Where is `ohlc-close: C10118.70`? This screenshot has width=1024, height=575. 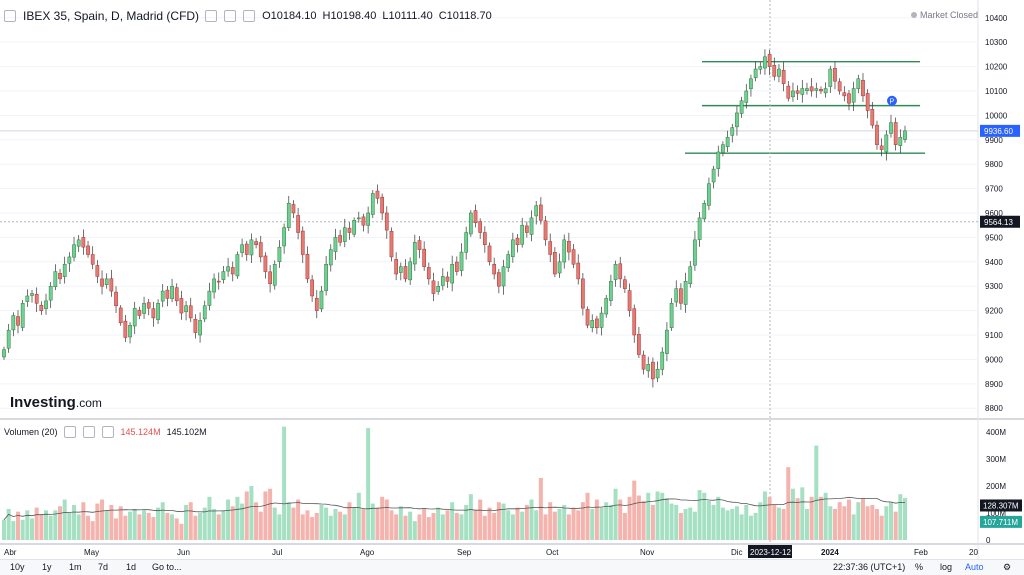 ohlc-close: C10118.70 is located at coordinates (465, 16).